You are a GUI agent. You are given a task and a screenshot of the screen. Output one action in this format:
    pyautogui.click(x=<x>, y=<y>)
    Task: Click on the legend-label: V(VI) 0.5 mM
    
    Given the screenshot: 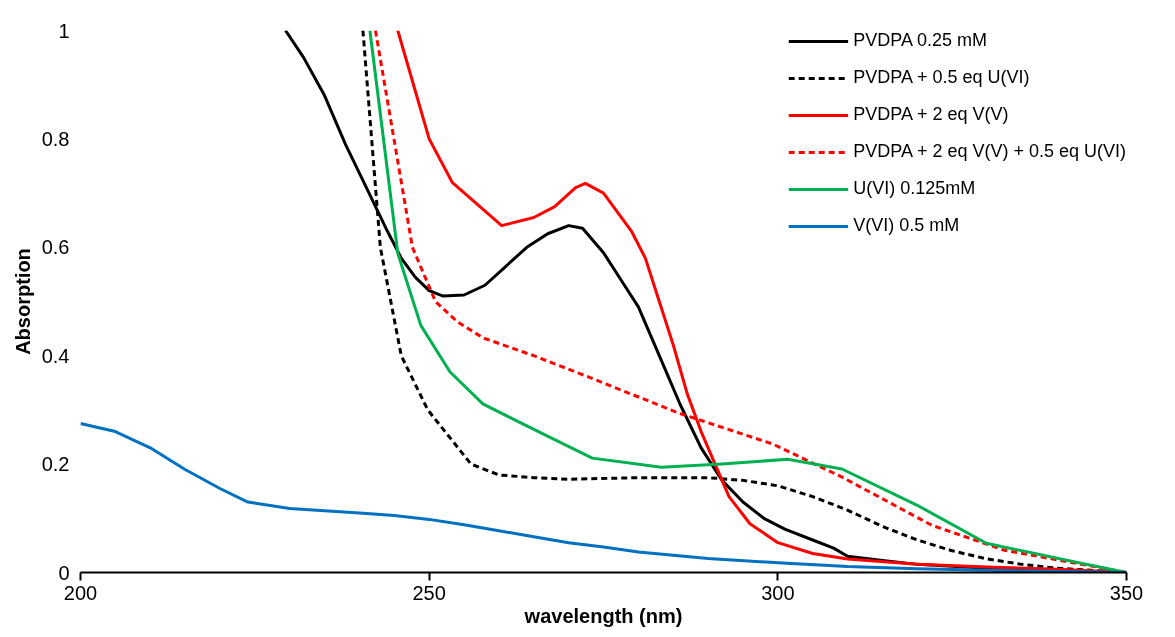 What is the action you would take?
    pyautogui.click(x=906, y=225)
    